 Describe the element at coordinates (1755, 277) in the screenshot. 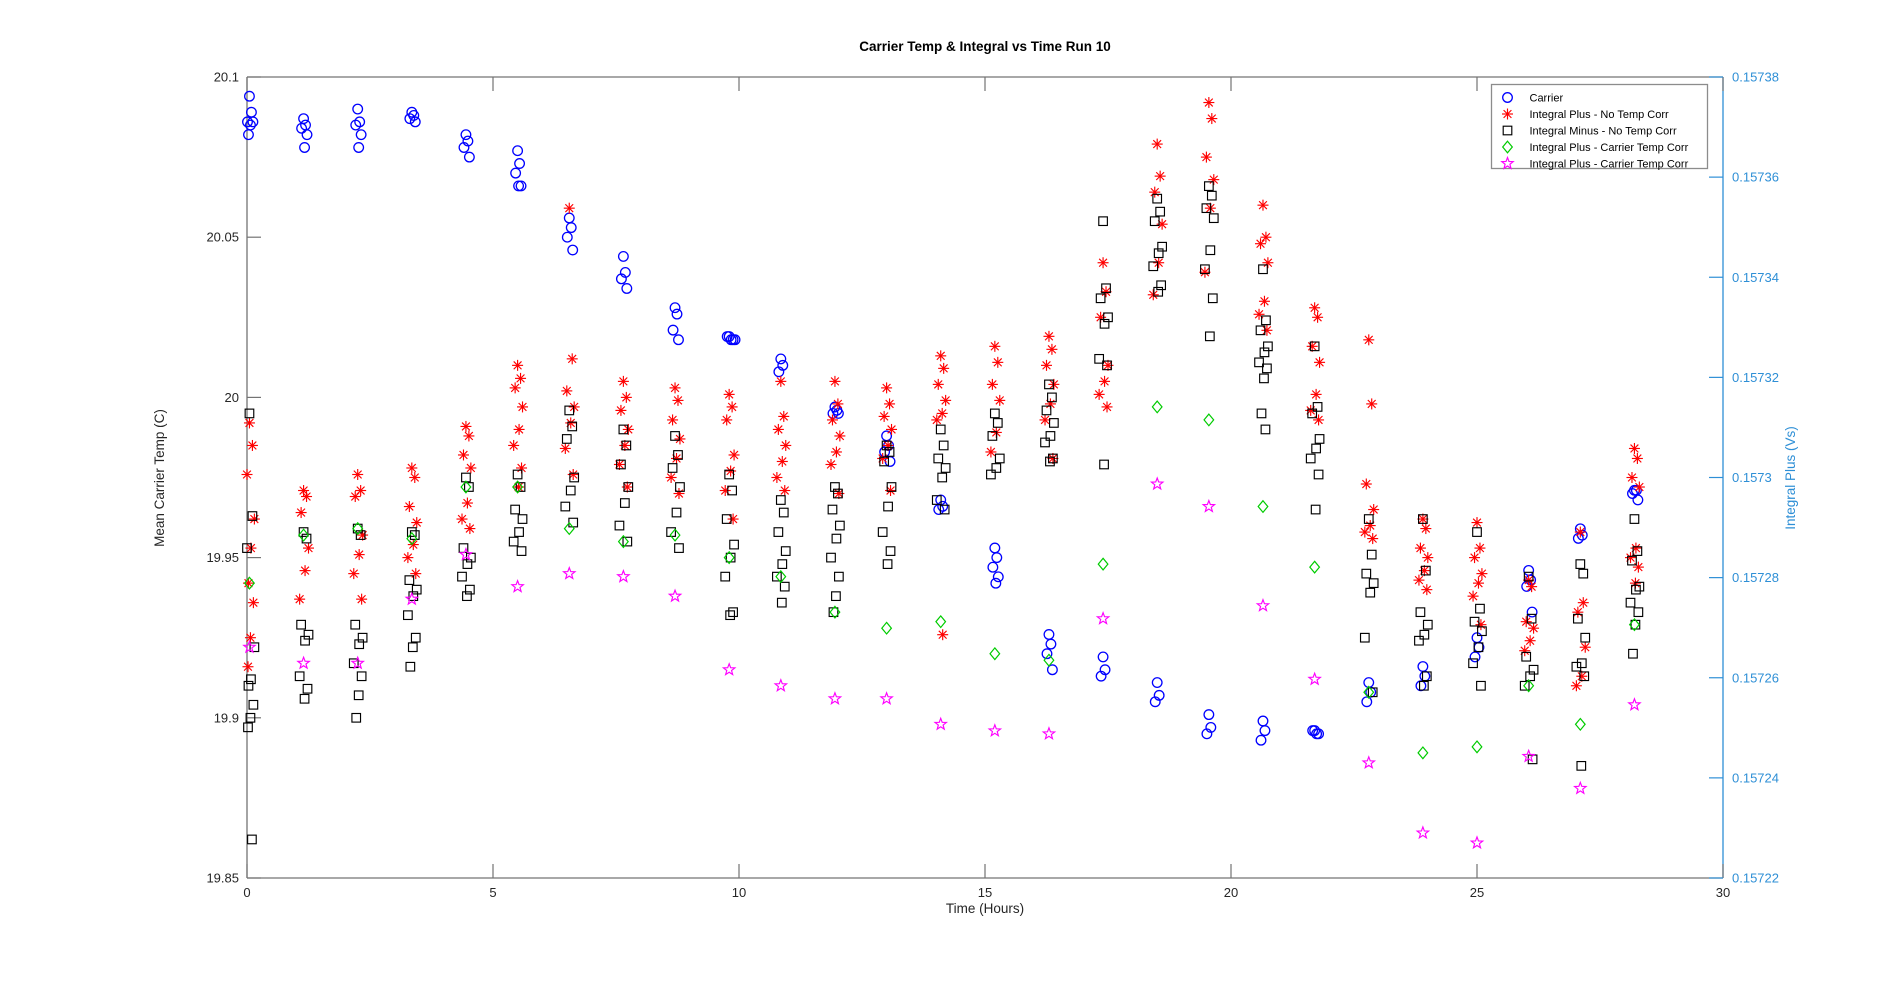

I see `y-right-tick-label: 0.15734` at that location.